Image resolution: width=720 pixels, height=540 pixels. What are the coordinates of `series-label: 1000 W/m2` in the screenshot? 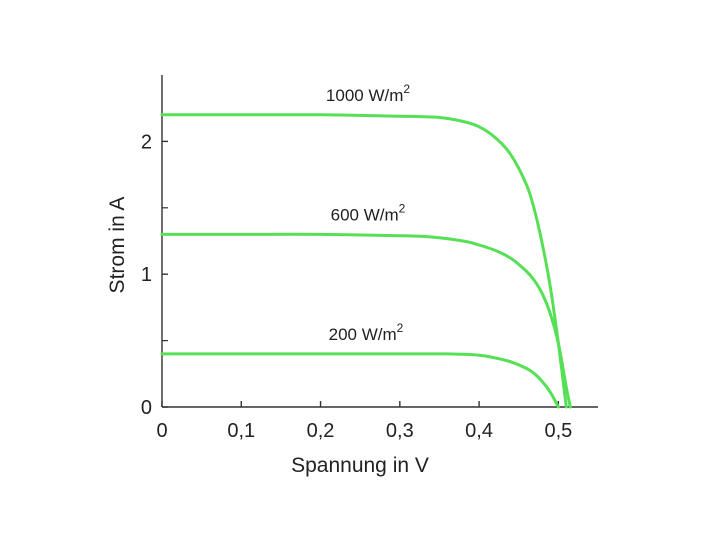 It's located at (368, 93).